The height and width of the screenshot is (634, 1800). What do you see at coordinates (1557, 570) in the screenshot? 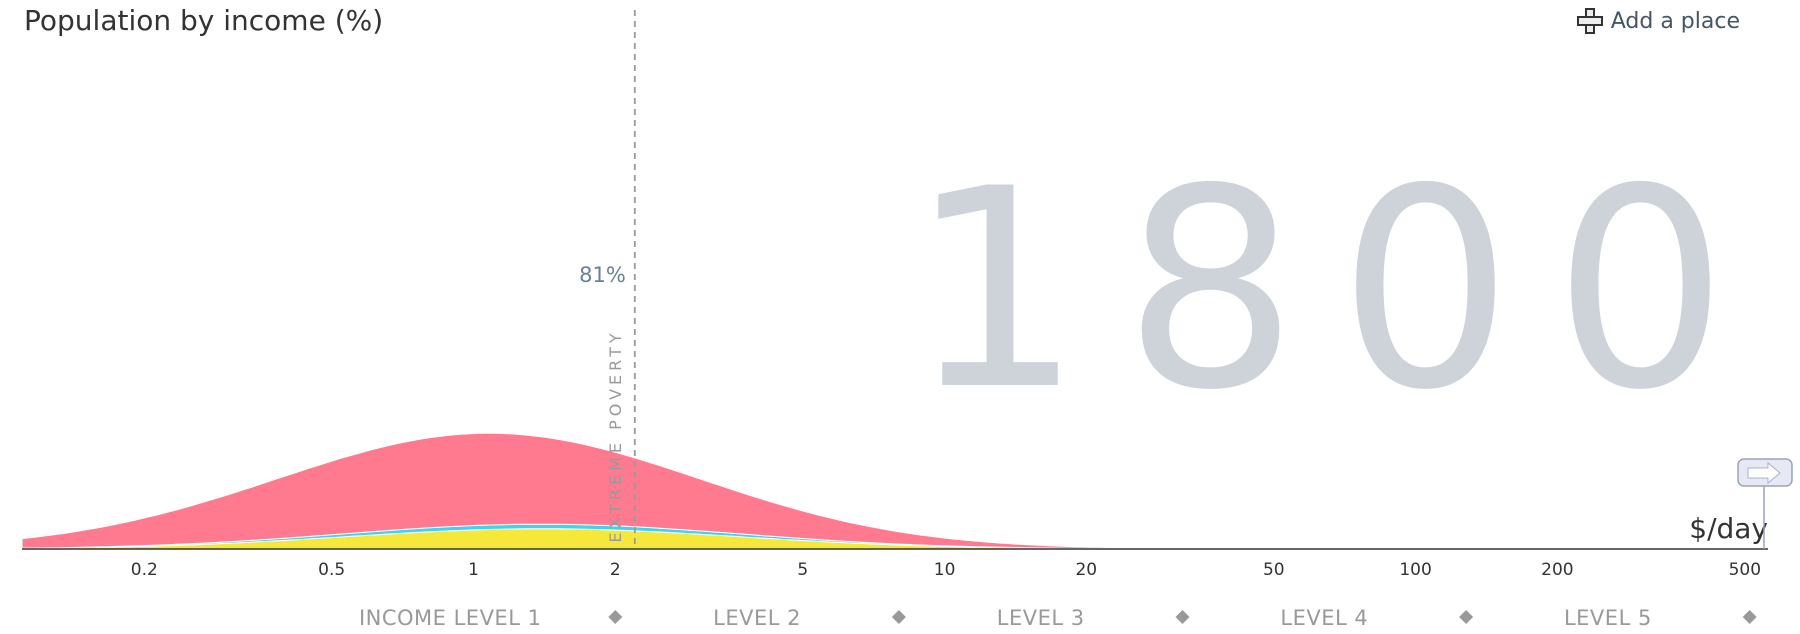
I see `x-tick-label: 200` at bounding box center [1557, 570].